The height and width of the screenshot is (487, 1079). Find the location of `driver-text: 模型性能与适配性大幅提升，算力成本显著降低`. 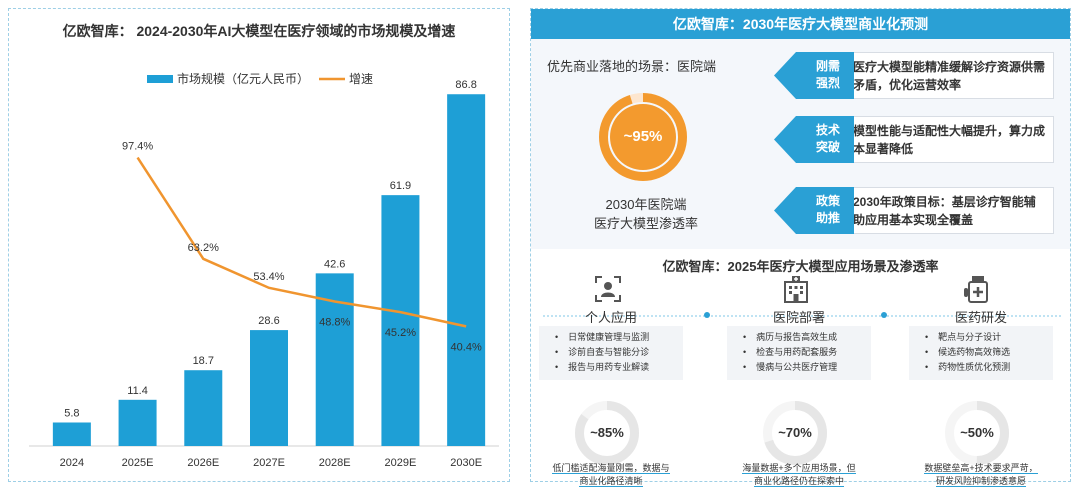

driver-text: 模型性能与适配性大幅提升，算力成本显著降低 is located at coordinates (949, 140).